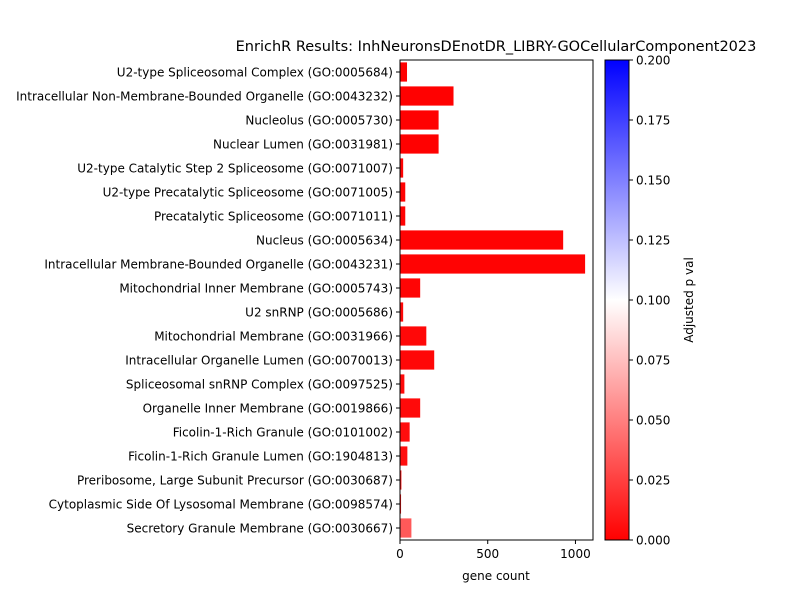 The height and width of the screenshot is (600, 800). What do you see at coordinates (303, 145) in the screenshot?
I see `y-tick-label: Nuclear Lumen (GO:0031981)` at bounding box center [303, 145].